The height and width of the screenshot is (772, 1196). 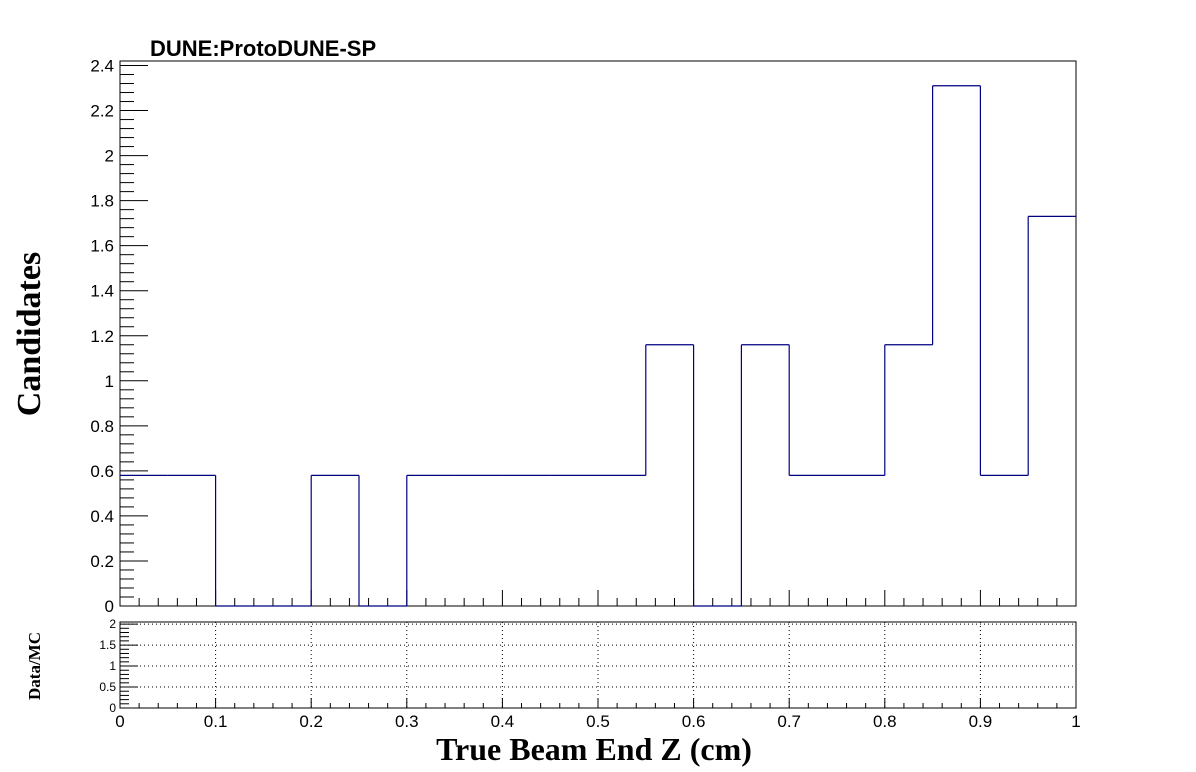 I want to click on ratio-x-tick-label: 0.7, so click(x=789, y=721).